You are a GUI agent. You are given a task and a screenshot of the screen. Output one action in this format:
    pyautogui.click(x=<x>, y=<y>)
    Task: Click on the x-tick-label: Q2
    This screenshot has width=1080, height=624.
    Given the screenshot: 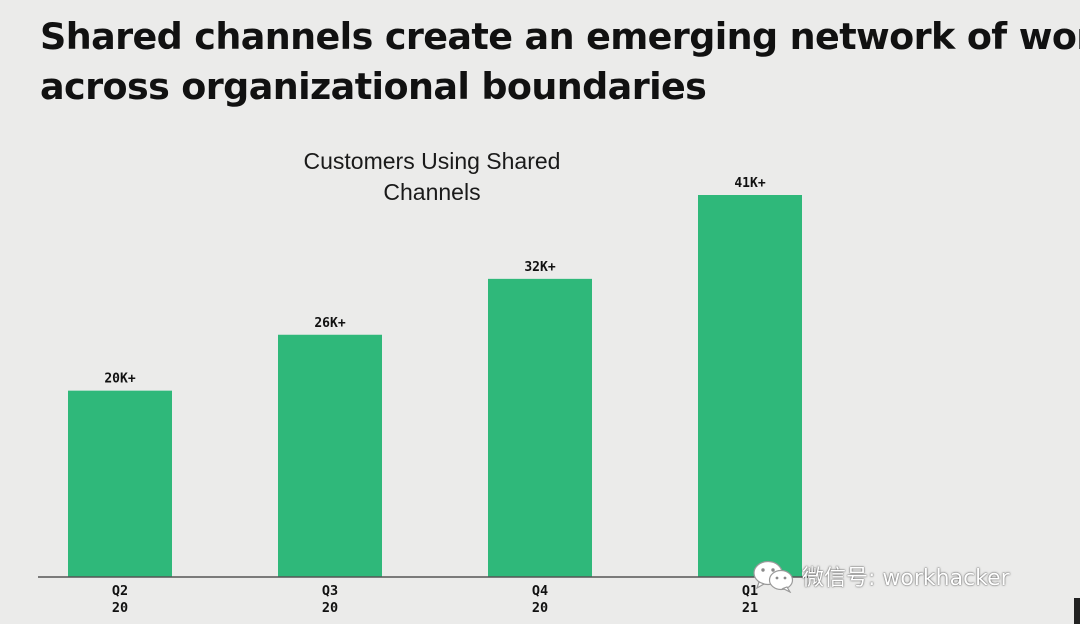 What is the action you would take?
    pyautogui.click(x=120, y=591)
    